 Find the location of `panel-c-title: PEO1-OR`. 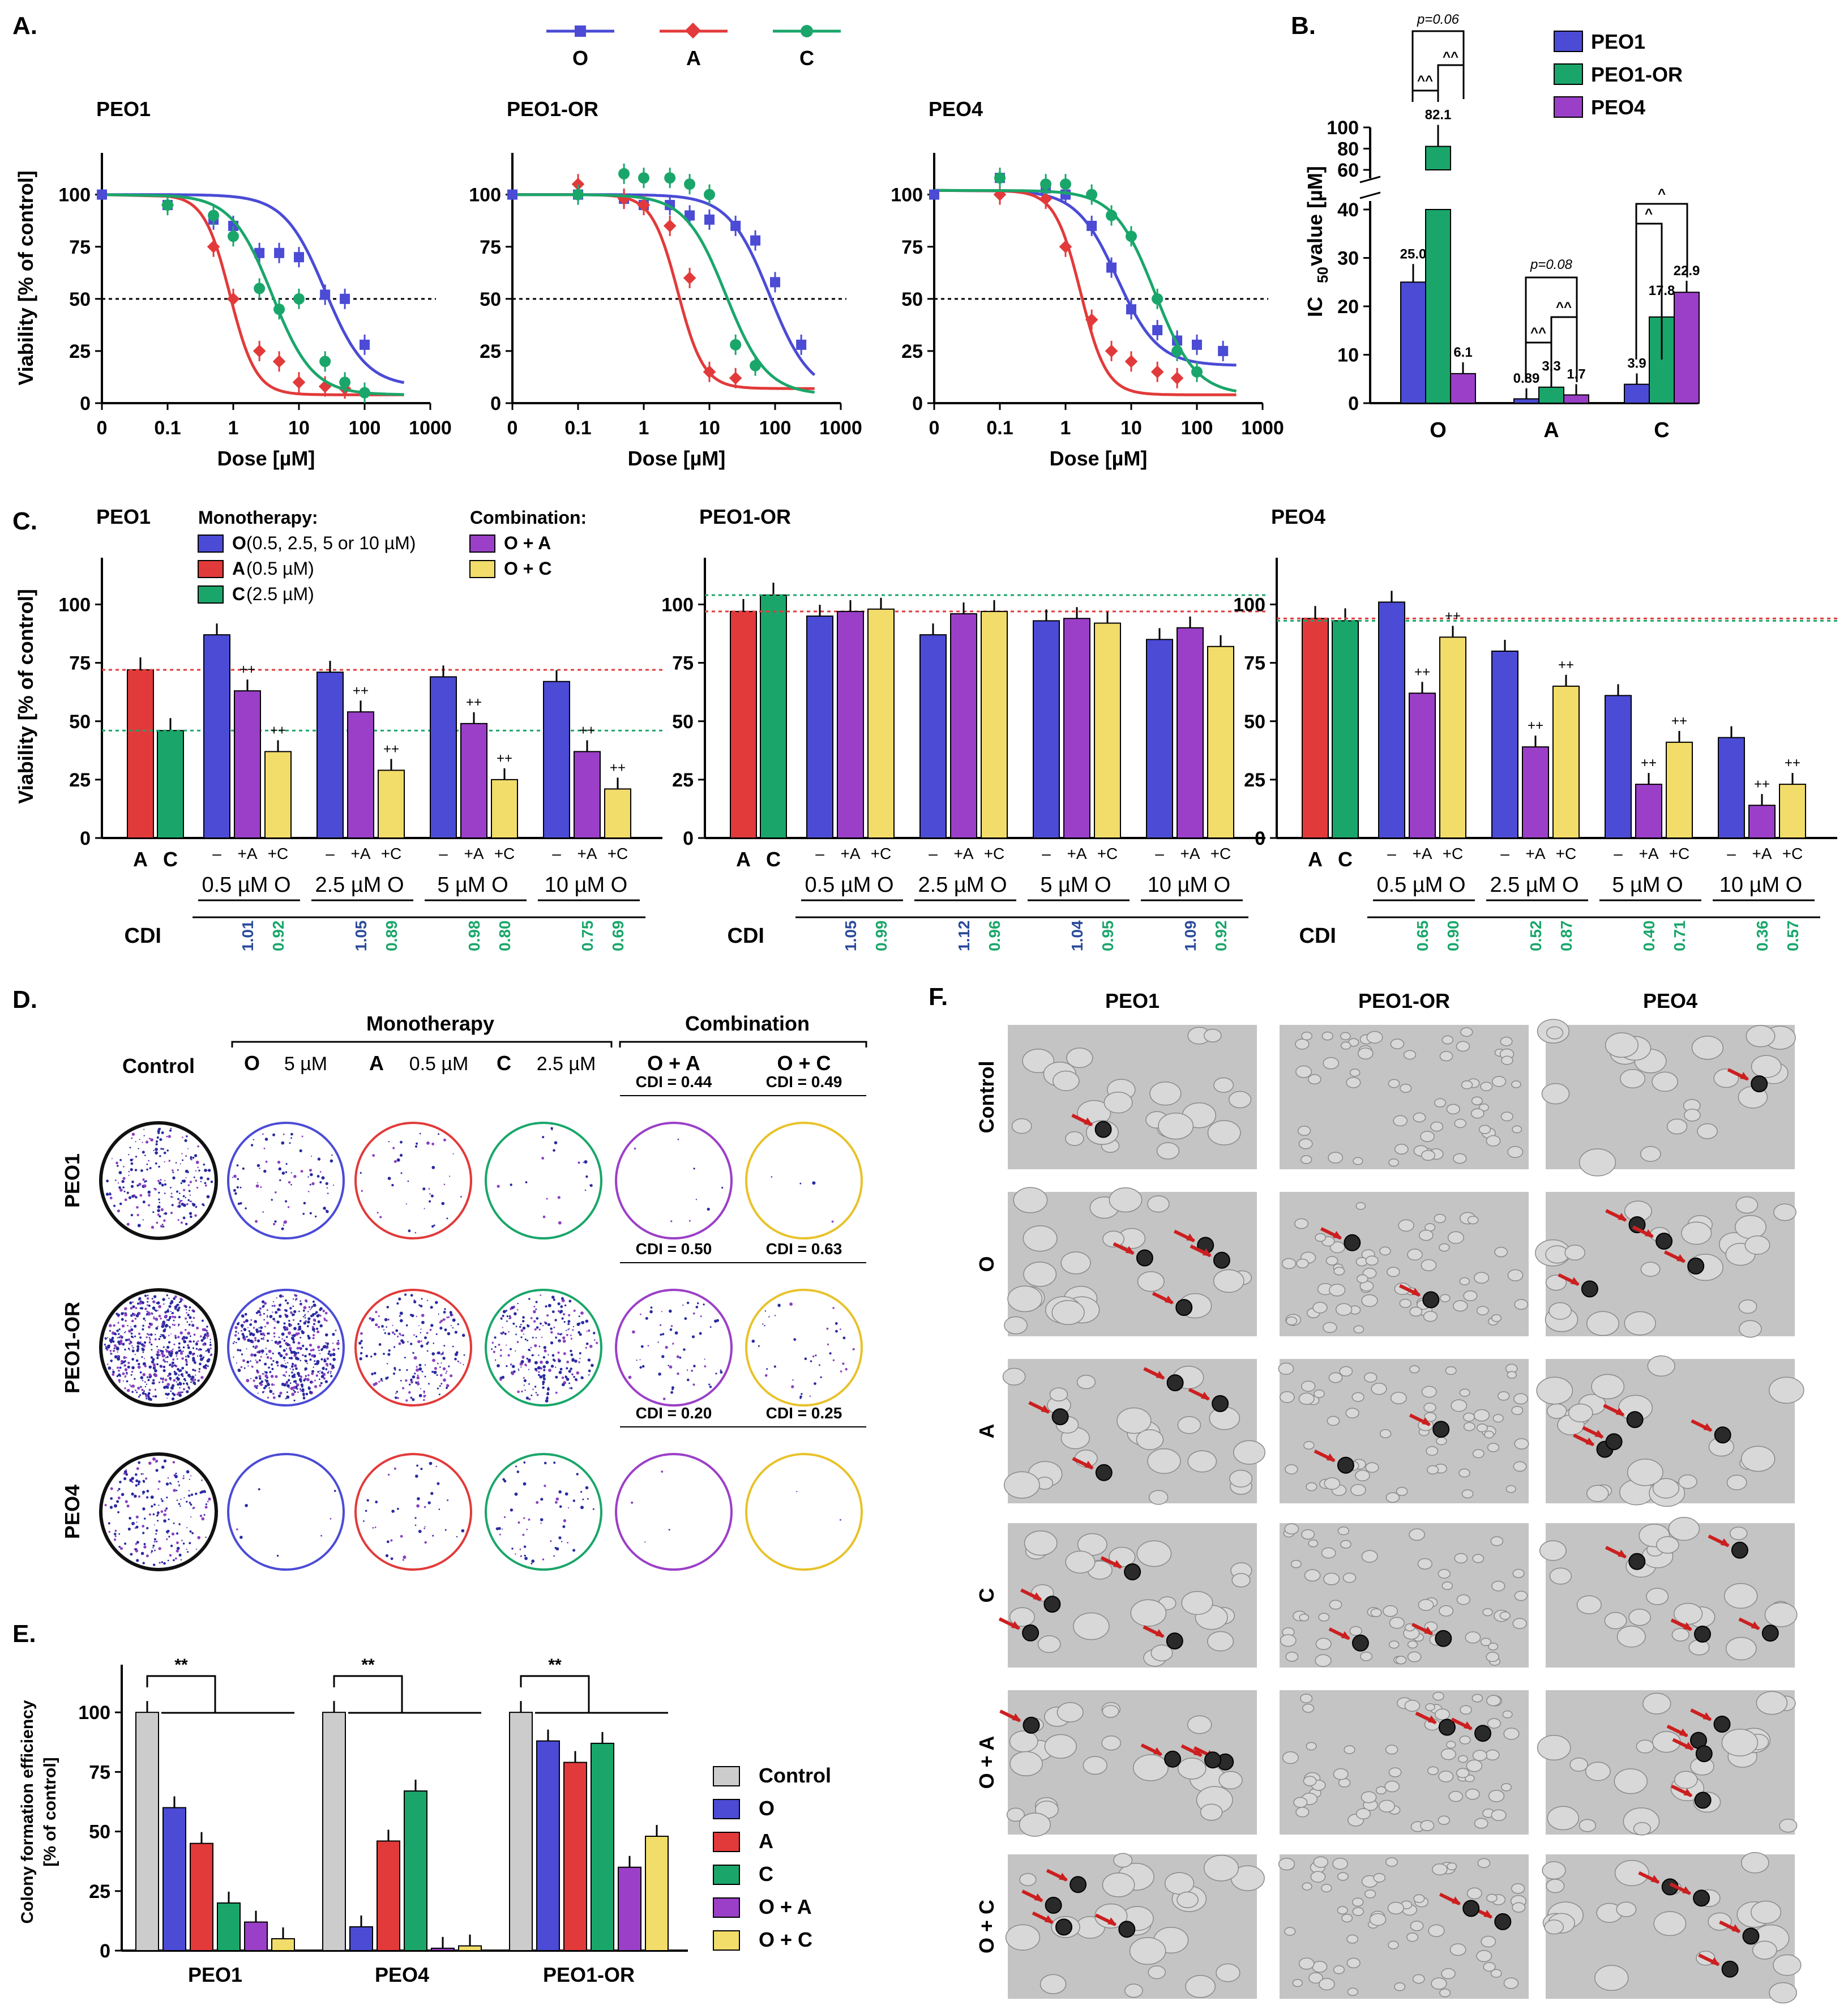

panel-c-title: PEO1-OR is located at coordinates (745, 516).